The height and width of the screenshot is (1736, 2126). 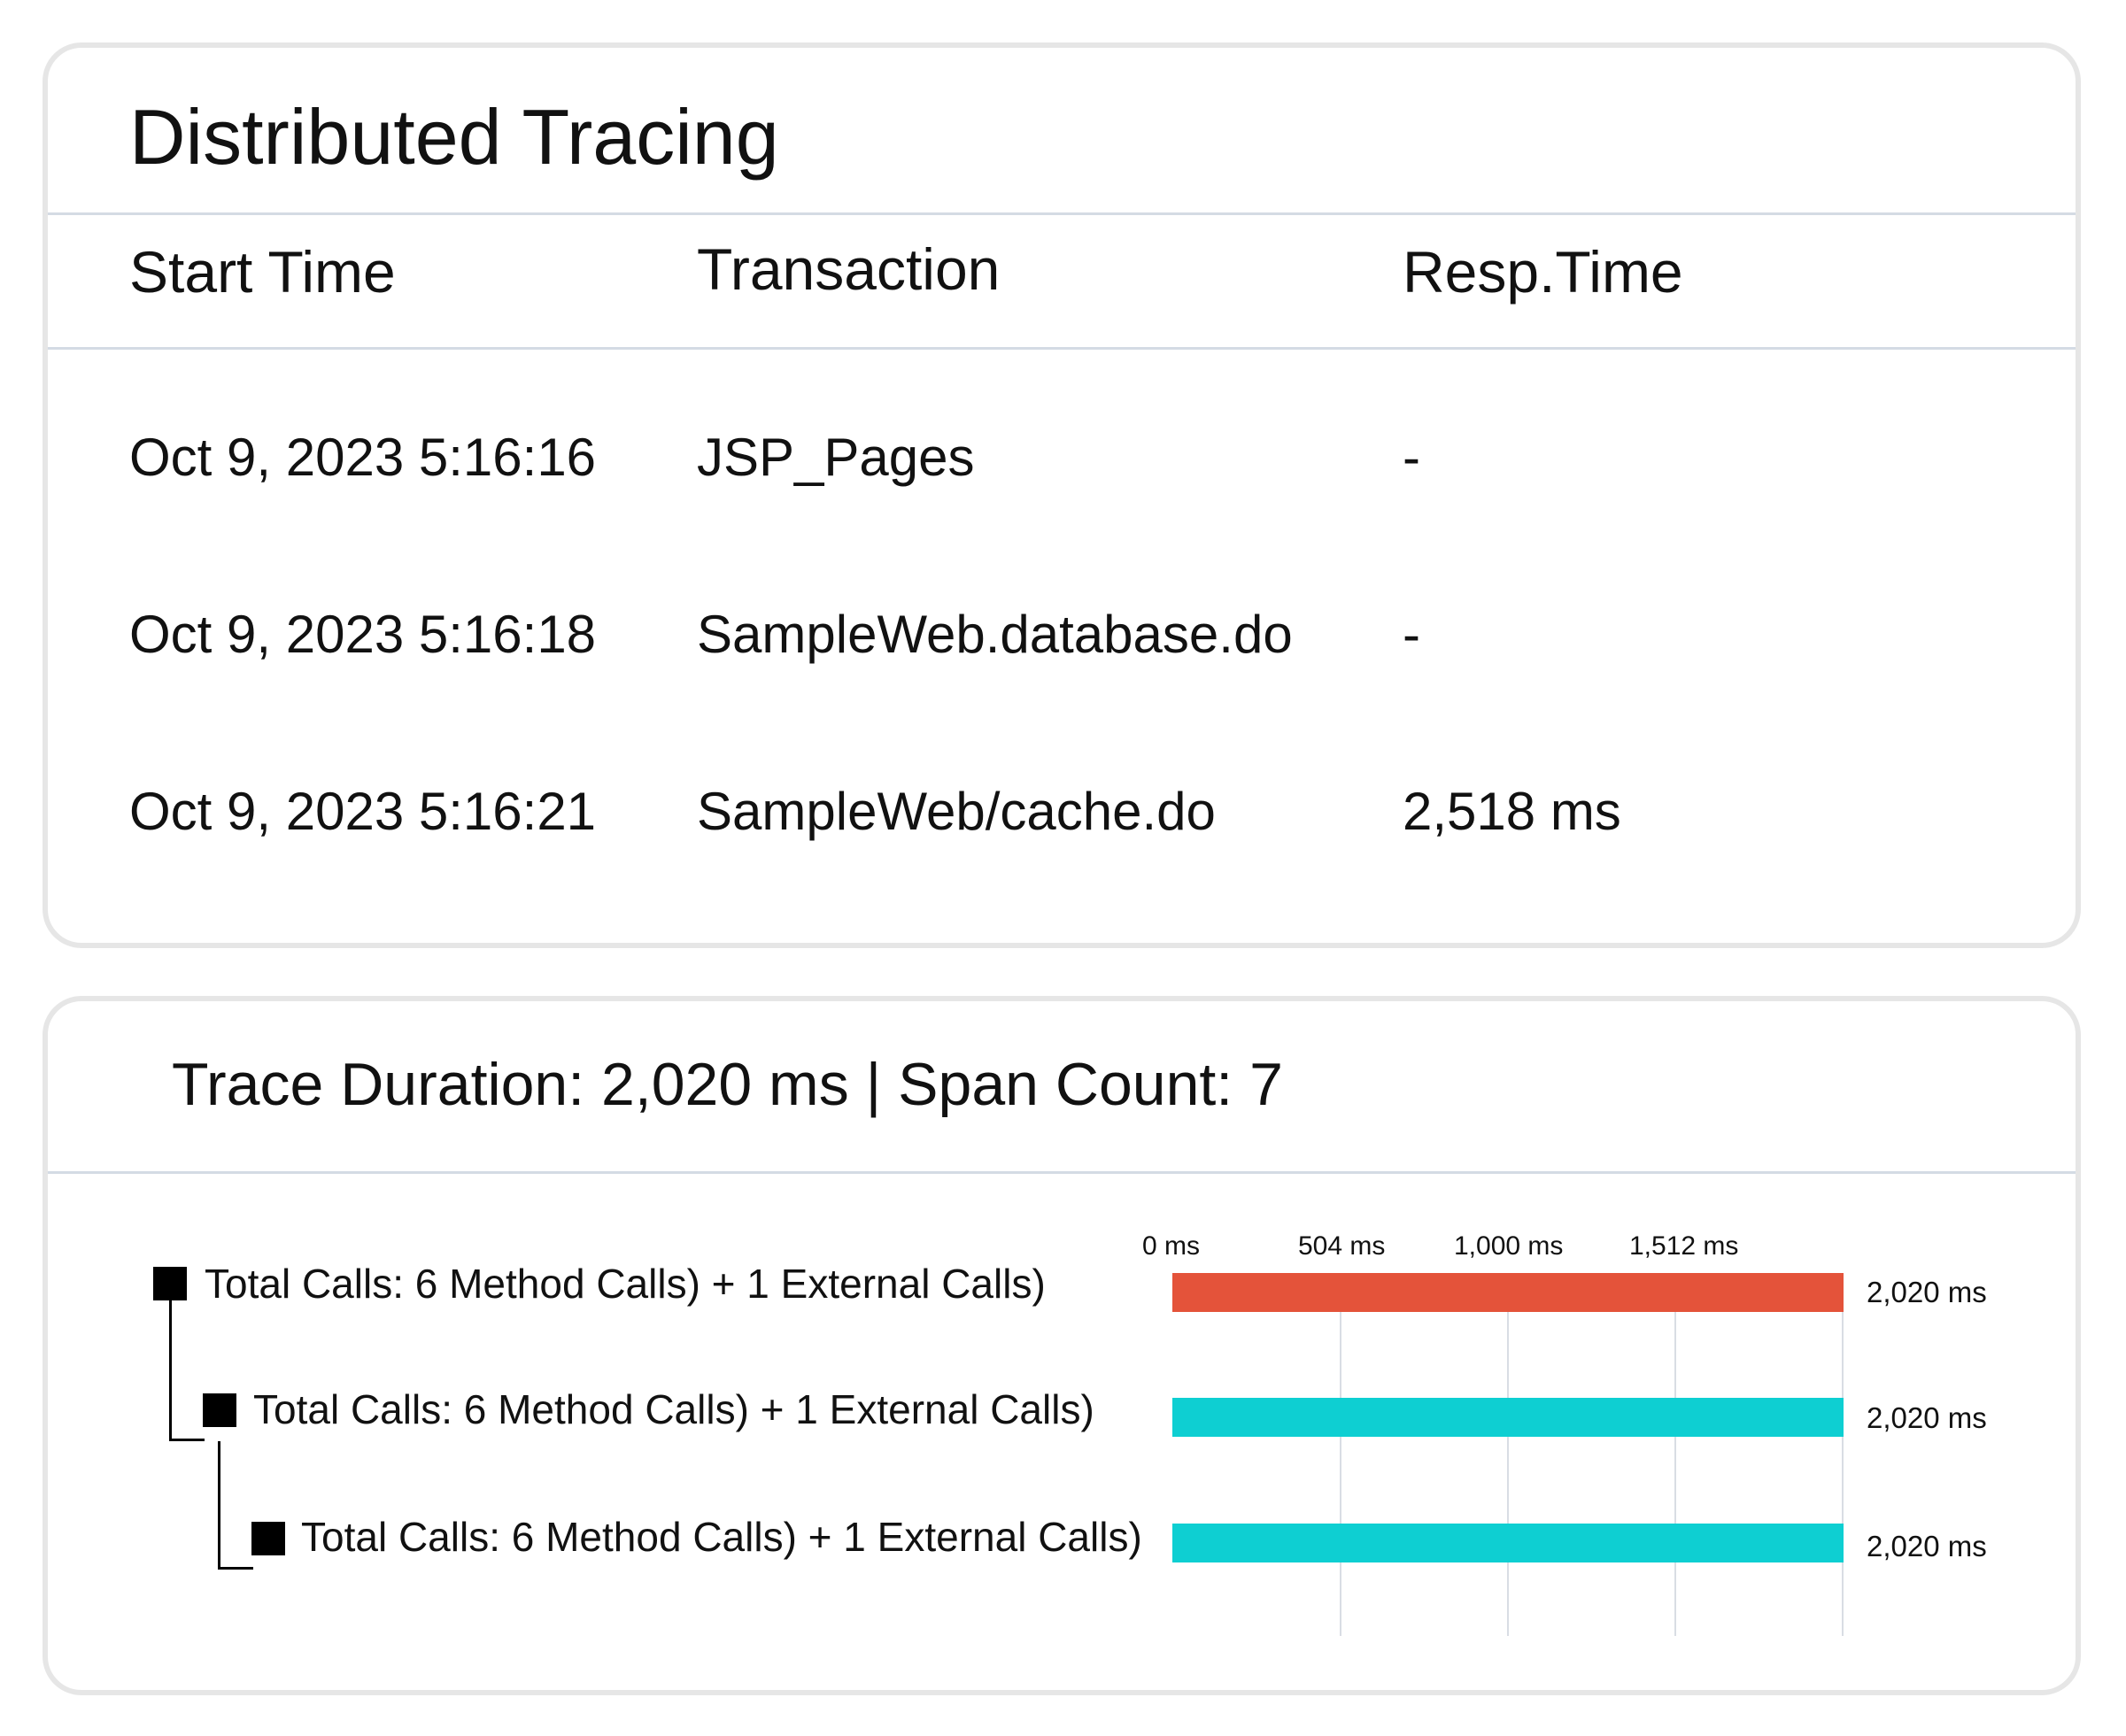 I want to click on trace-title-divider, so click(x=1062, y=1173).